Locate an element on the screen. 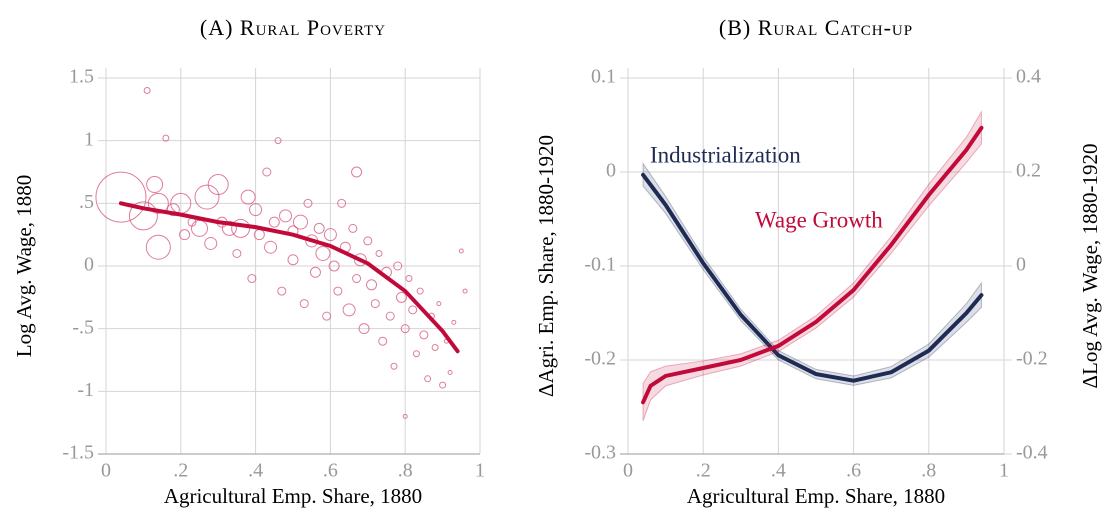 The image size is (1105, 520). series-line is located at coordinates (812, 277).